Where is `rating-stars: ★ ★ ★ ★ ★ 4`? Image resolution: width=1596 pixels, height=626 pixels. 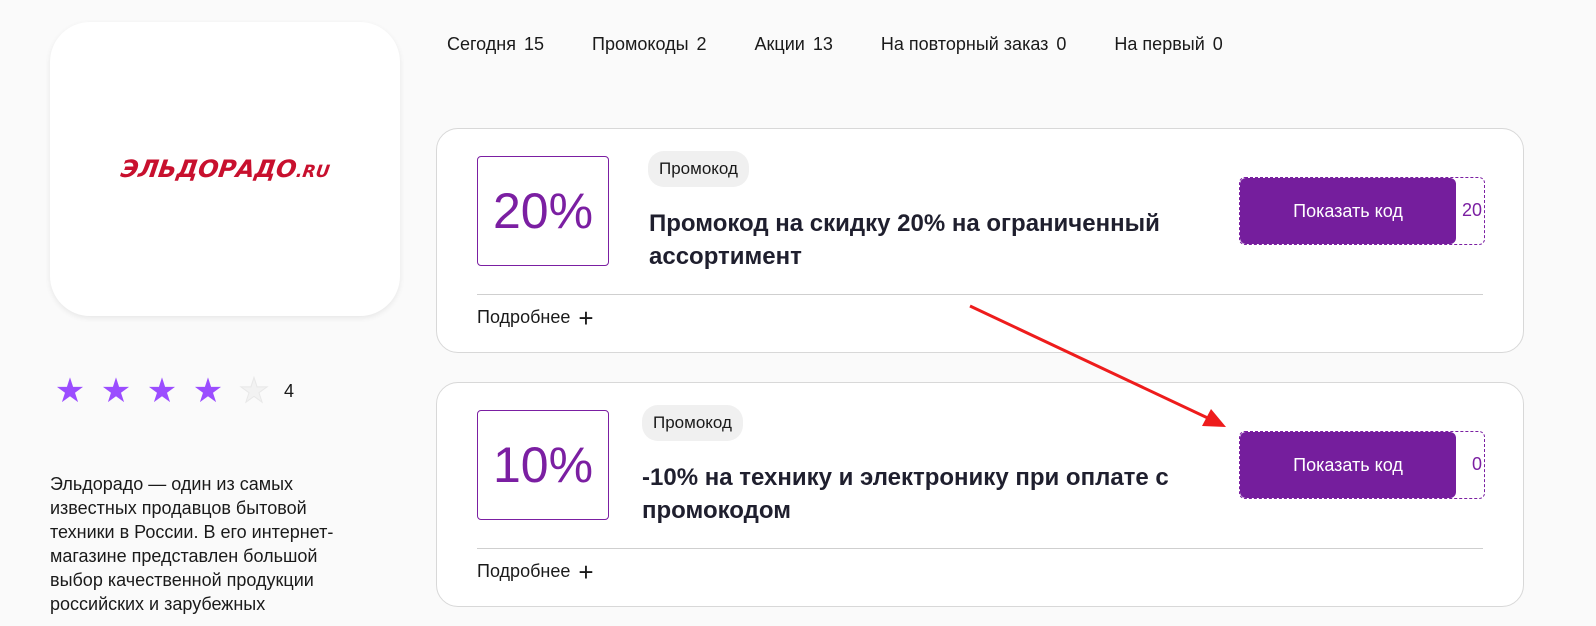
rating-stars: ★ ★ ★ ★ ★ 4 is located at coordinates (172, 391).